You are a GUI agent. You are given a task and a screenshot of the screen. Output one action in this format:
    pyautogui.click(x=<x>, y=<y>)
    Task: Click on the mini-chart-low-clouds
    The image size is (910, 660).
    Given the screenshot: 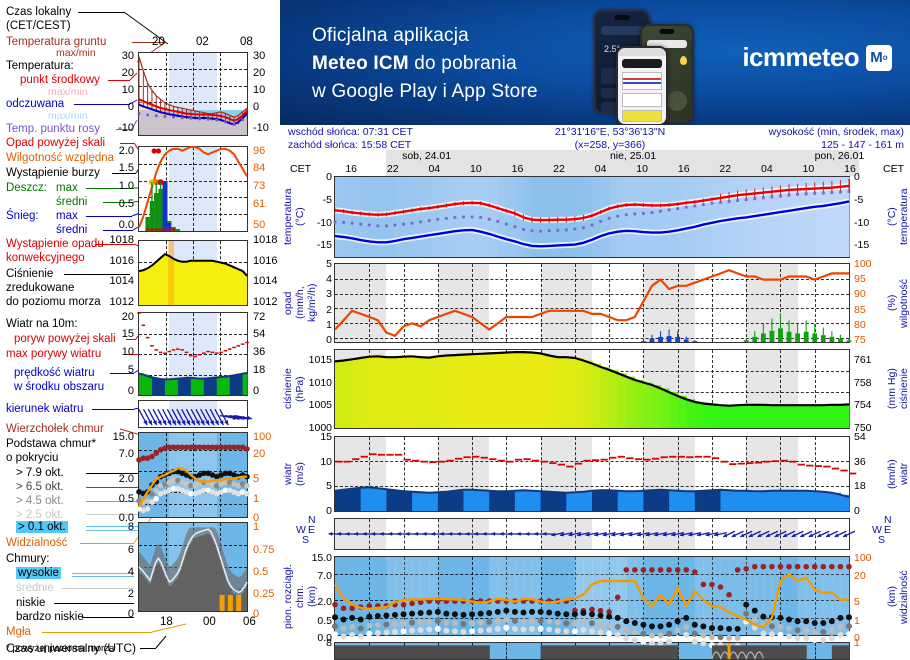 What is the action you would take?
    pyautogui.click(x=193, y=567)
    